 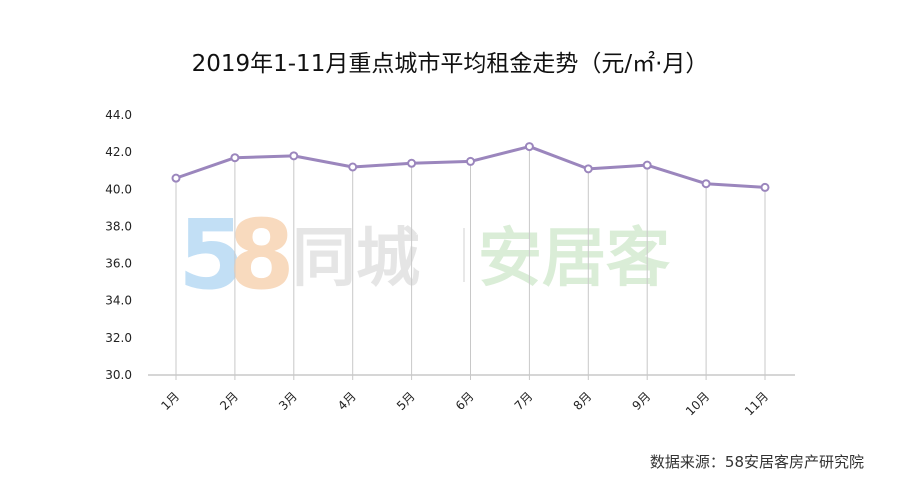 What do you see at coordinates (118, 338) in the screenshot?
I see `y-tick-label: 32.0` at bounding box center [118, 338].